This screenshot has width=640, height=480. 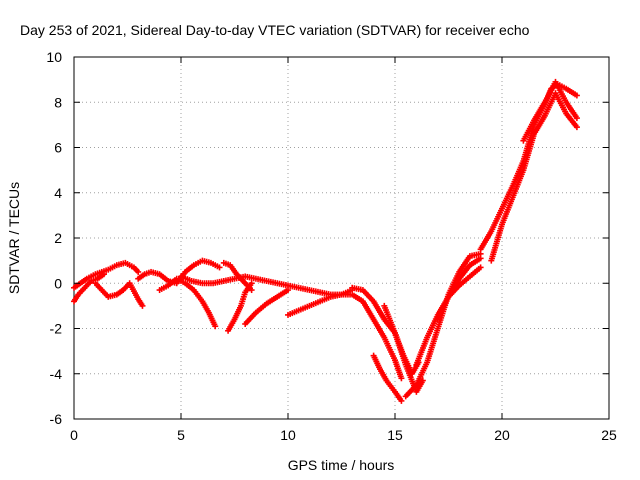 I want to click on x-tick-label: 25, so click(x=609, y=435).